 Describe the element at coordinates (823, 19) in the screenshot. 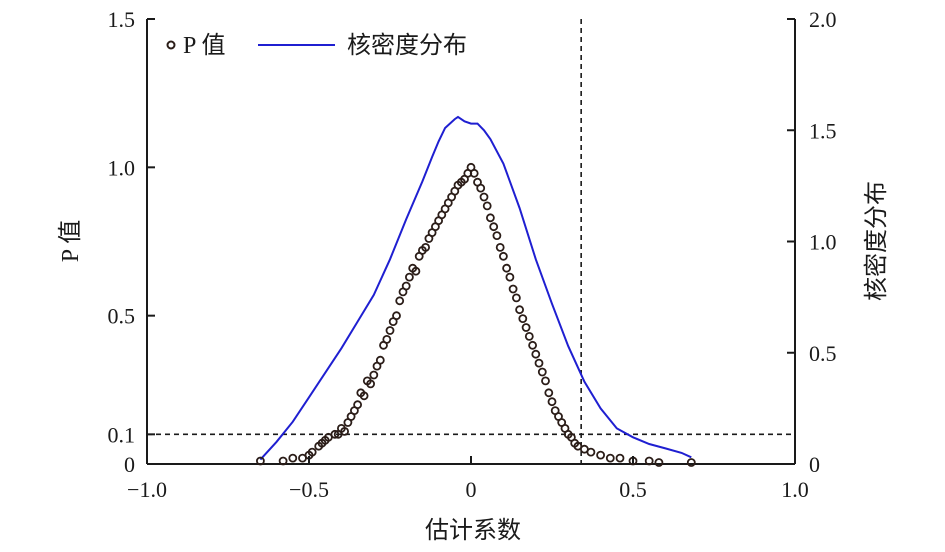

I see `y2-tick-label: 2.0` at that location.